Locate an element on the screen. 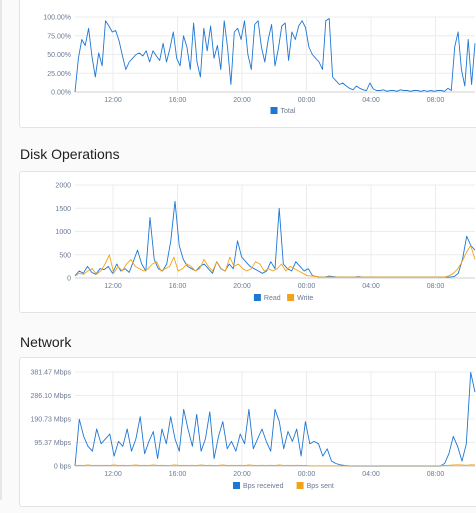 Image resolution: width=476 pixels, height=513 pixels. y-tick-label: 0.00% is located at coordinates (61, 93).